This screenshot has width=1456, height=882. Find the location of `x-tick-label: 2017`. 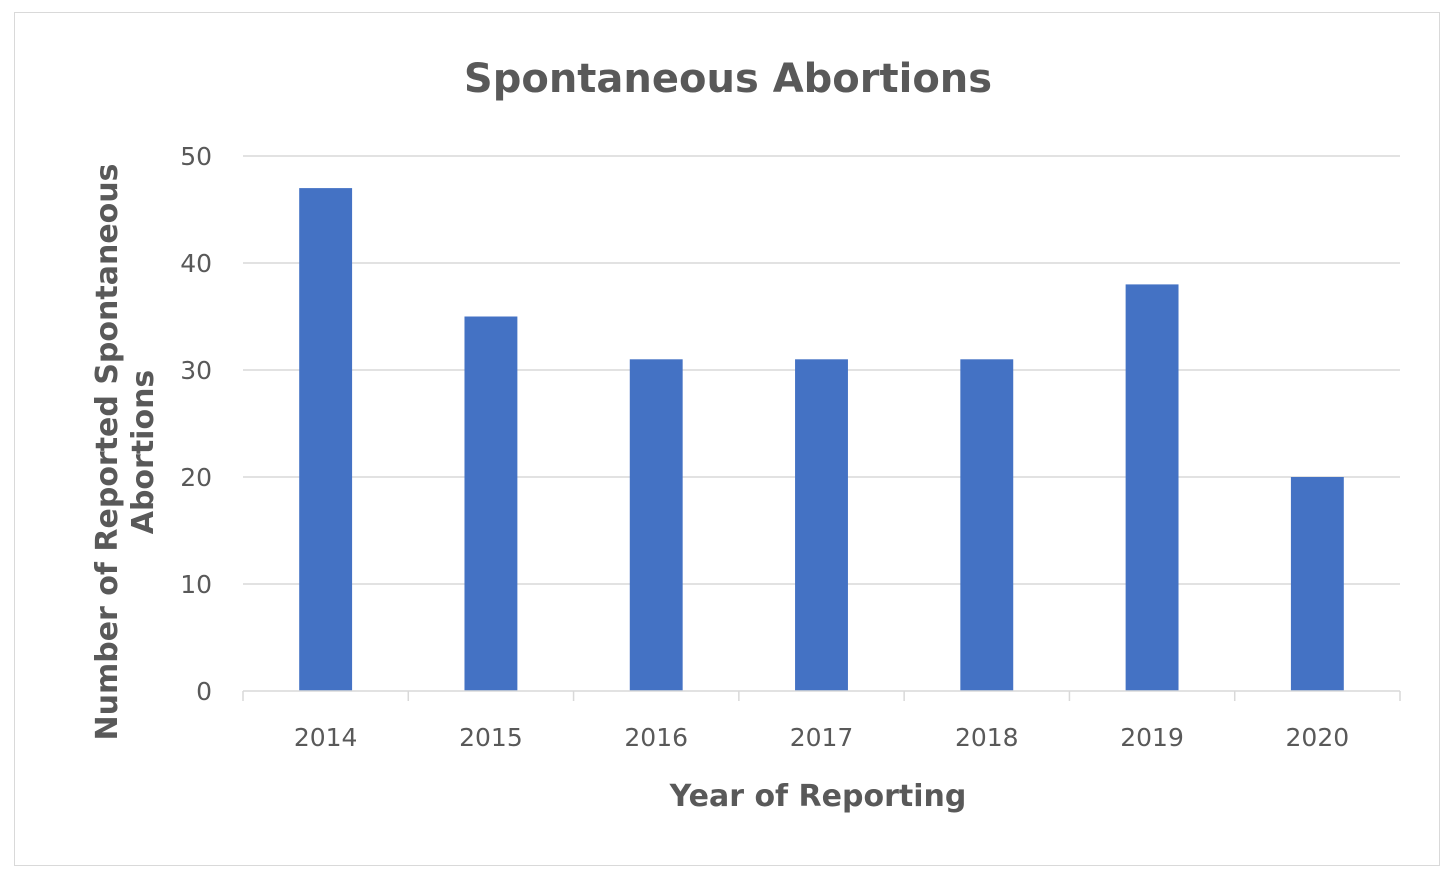

x-tick-label: 2017 is located at coordinates (822, 737).